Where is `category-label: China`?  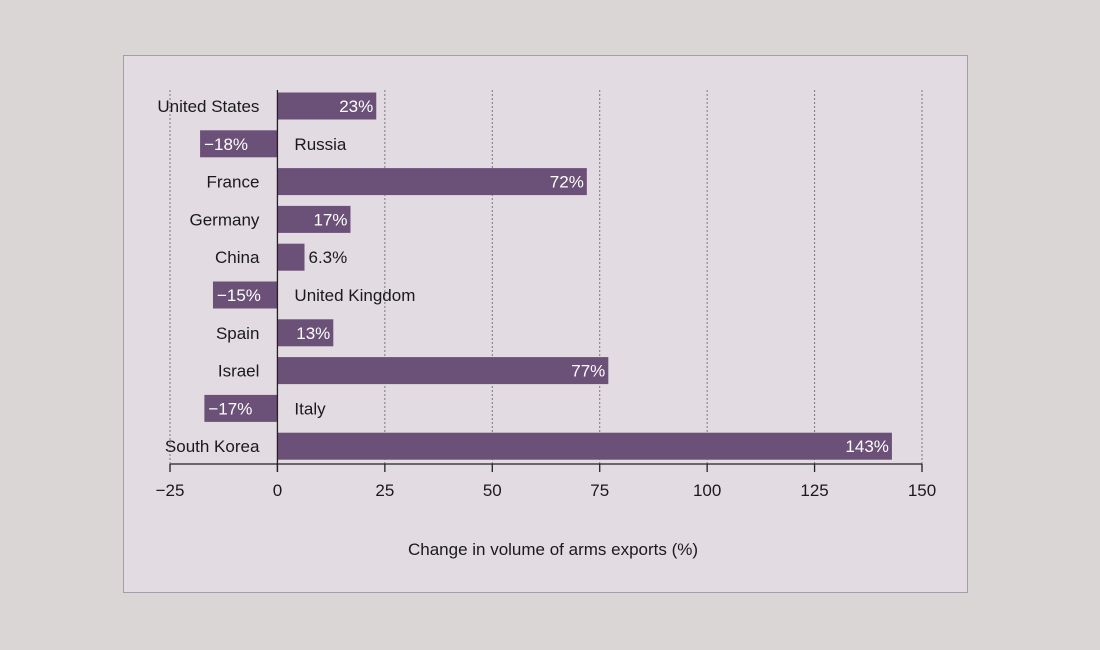
category-label: China is located at coordinates (237, 257).